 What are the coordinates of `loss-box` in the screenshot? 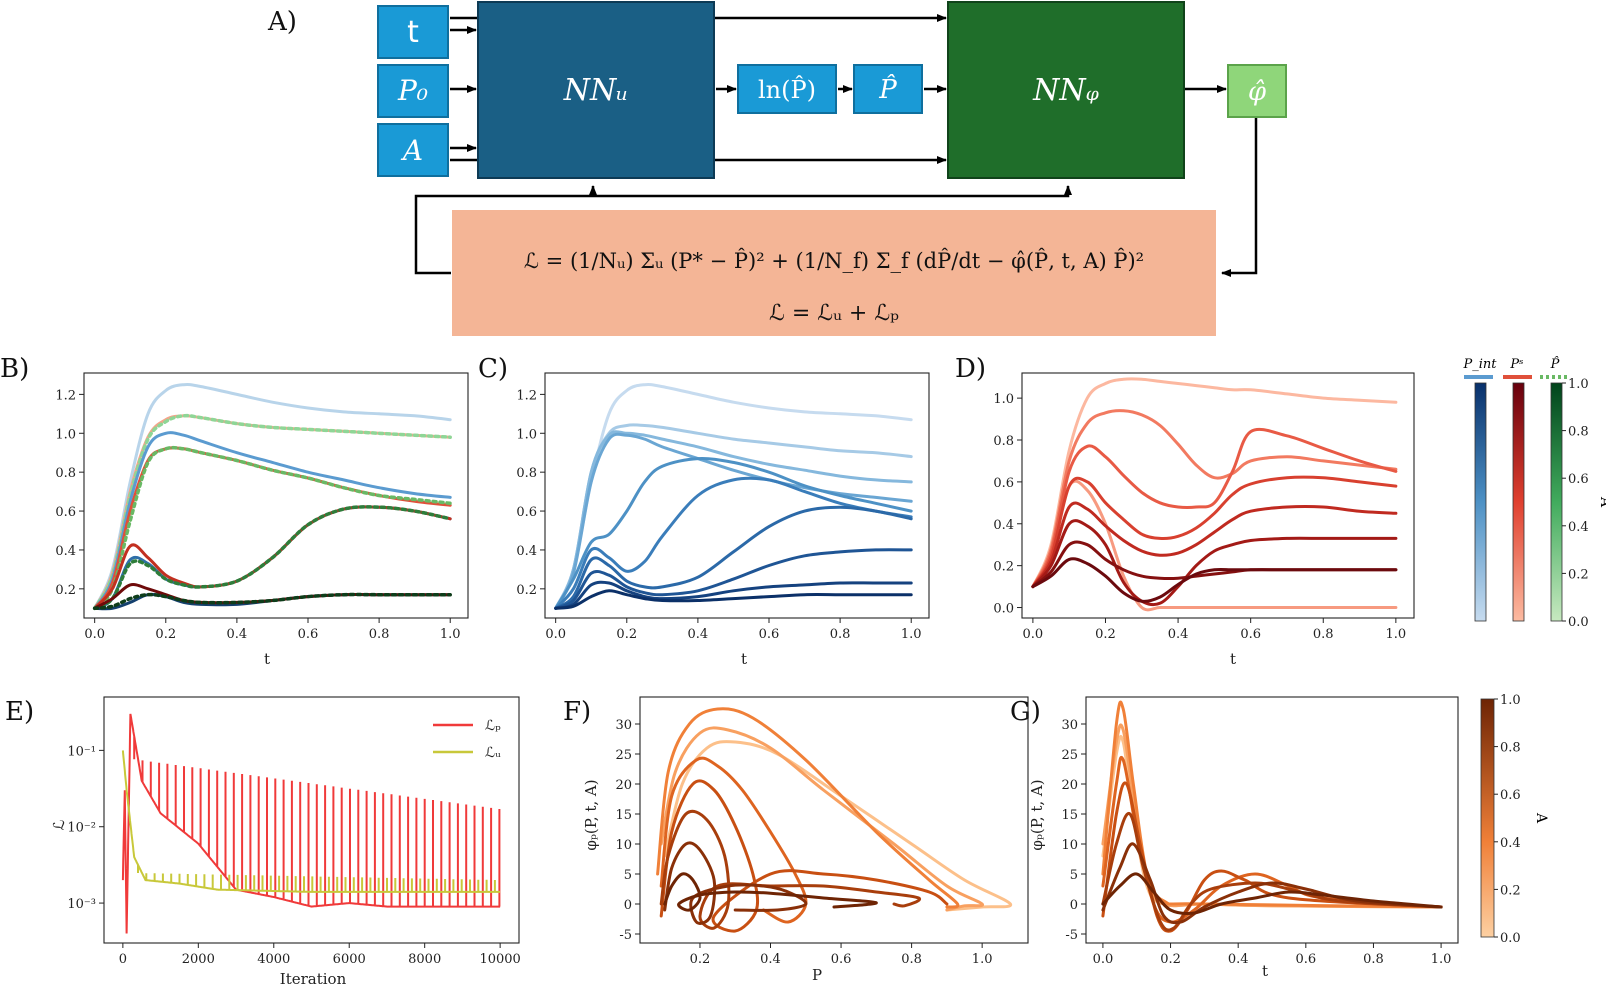 It's located at (834, 273).